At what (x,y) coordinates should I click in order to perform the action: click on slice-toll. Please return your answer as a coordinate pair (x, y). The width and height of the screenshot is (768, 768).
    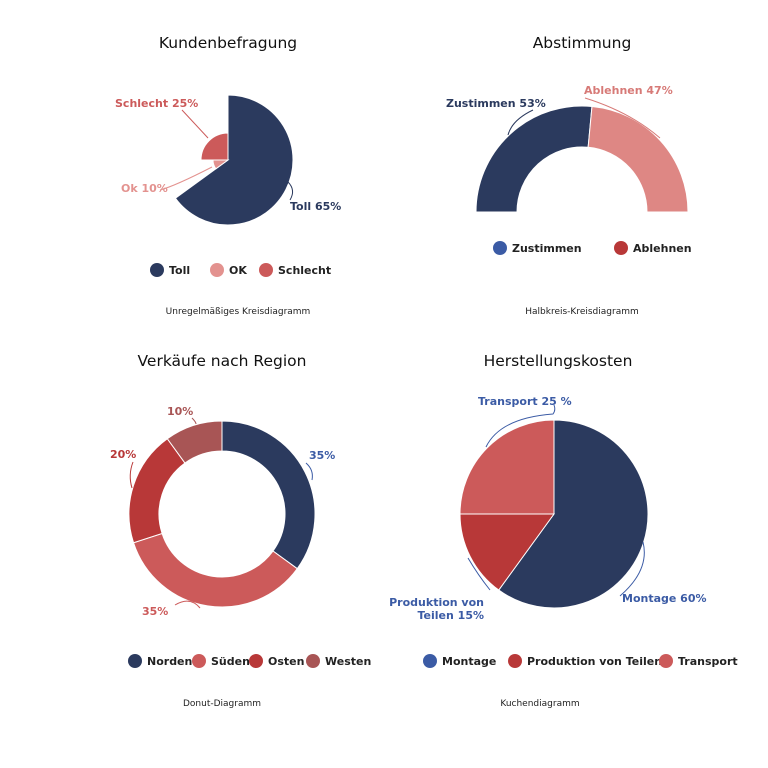
    Looking at the image, I should click on (234, 160).